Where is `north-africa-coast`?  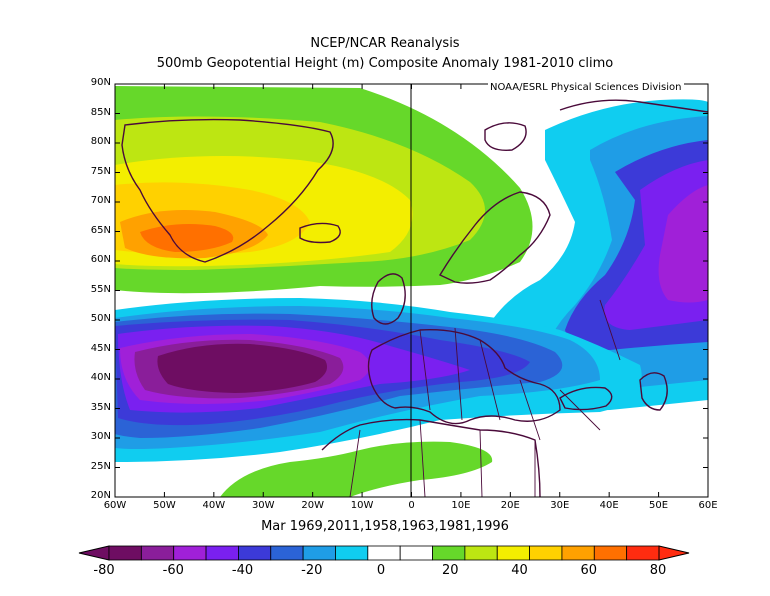
north-africa-coast is located at coordinates (431, 457).